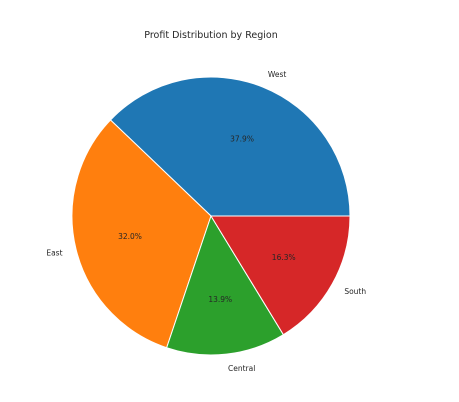 The image size is (459, 402). Describe the element at coordinates (220, 299) in the screenshot. I see `percent-label-central: 13.9%` at that location.